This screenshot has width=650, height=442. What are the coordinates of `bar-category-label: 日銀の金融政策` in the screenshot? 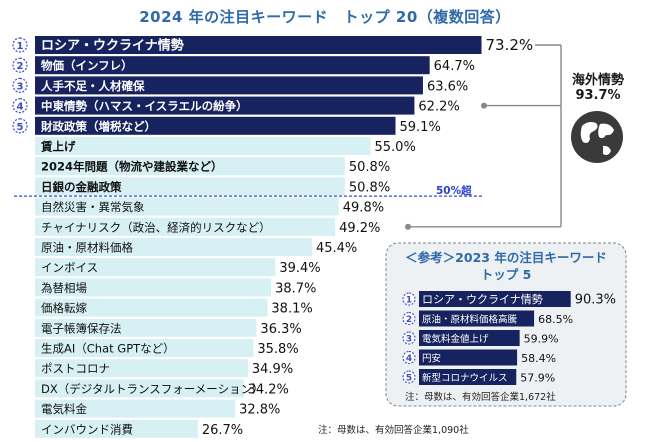 It's located at (81, 187).